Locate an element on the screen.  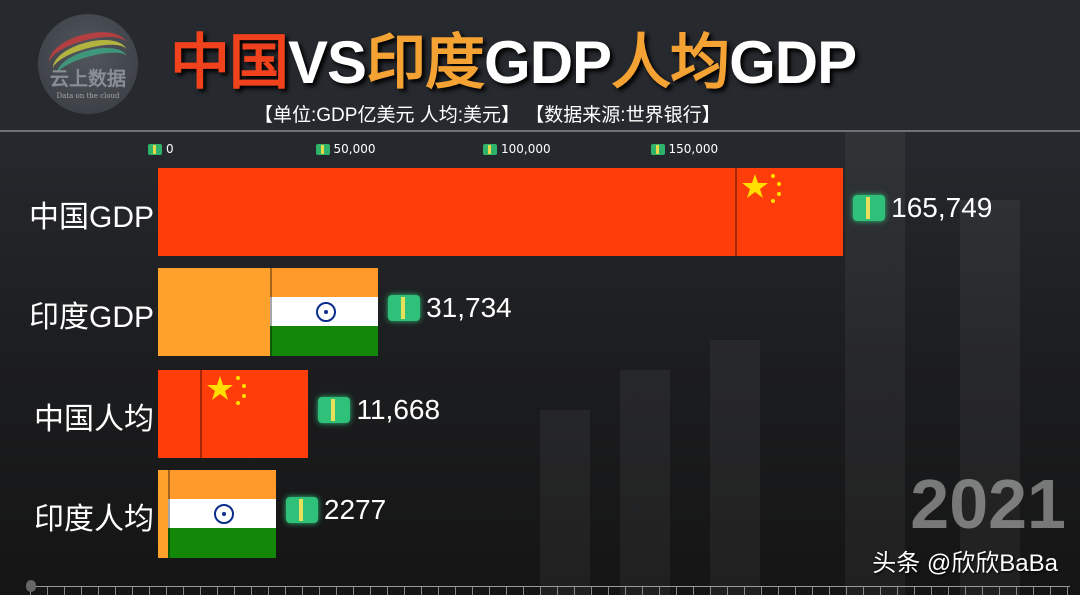
bar-category-label: 中国人均 is located at coordinates (94, 419).